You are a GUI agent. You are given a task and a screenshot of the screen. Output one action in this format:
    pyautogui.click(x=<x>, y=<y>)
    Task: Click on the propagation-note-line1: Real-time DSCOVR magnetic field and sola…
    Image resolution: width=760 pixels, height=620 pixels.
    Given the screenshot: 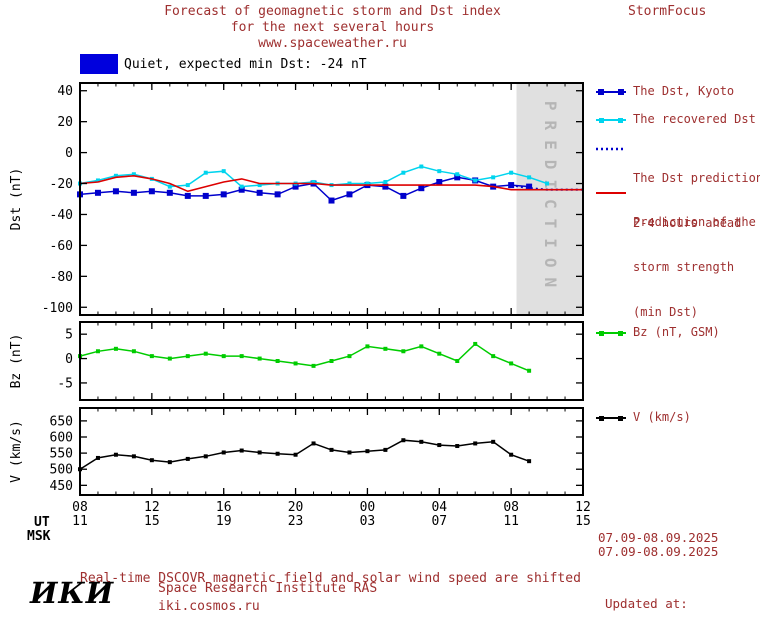 What is the action you would take?
    pyautogui.click(x=330, y=578)
    